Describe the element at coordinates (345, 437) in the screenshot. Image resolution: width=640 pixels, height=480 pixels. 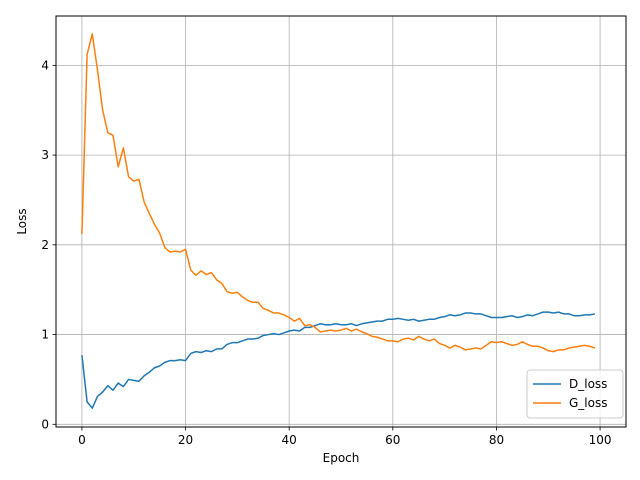
I see `x-axis-ticks: 0 20 40 60 80 100` at that location.